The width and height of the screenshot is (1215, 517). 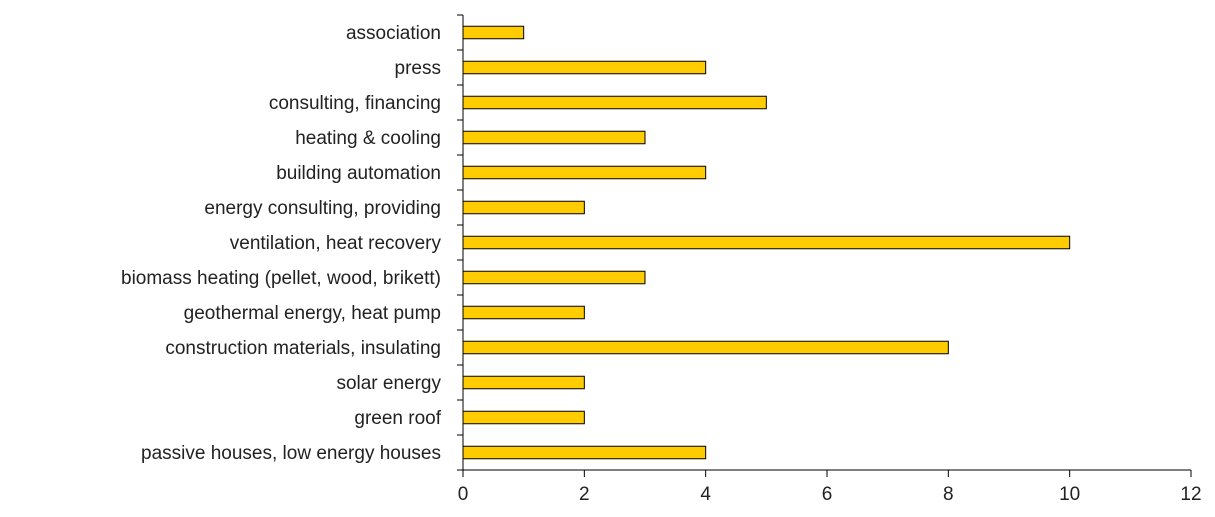 What do you see at coordinates (368, 138) in the screenshot?
I see `category-label-3: heating & cooling` at bounding box center [368, 138].